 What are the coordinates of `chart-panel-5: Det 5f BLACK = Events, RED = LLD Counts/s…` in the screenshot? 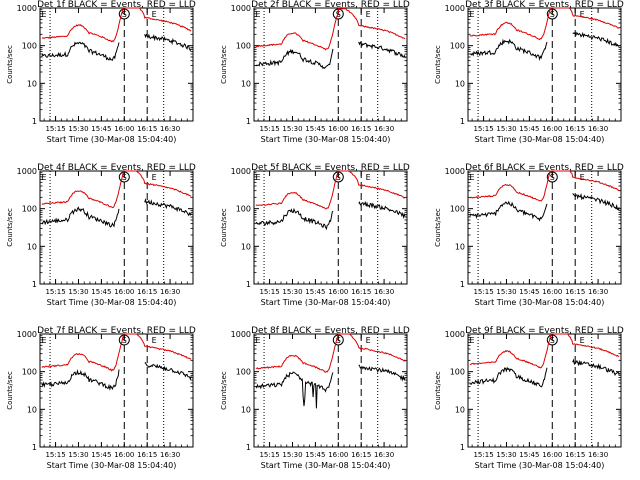 It's located at (315, 235).